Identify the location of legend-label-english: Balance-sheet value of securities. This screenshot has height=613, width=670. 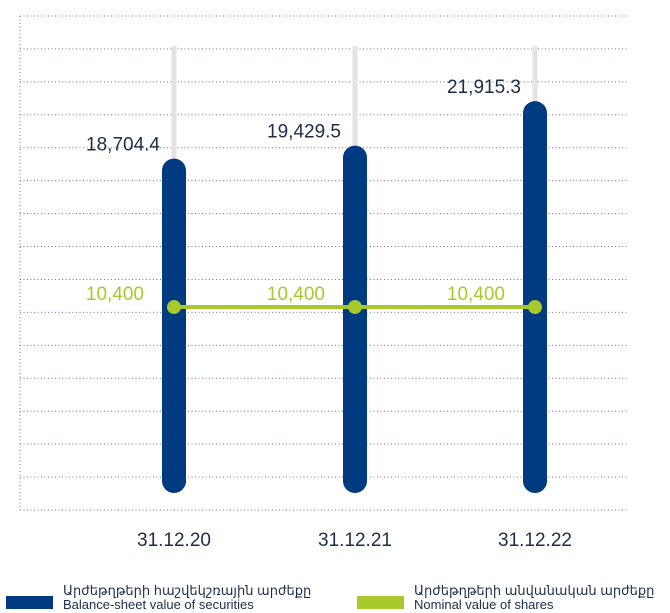
(158, 604).